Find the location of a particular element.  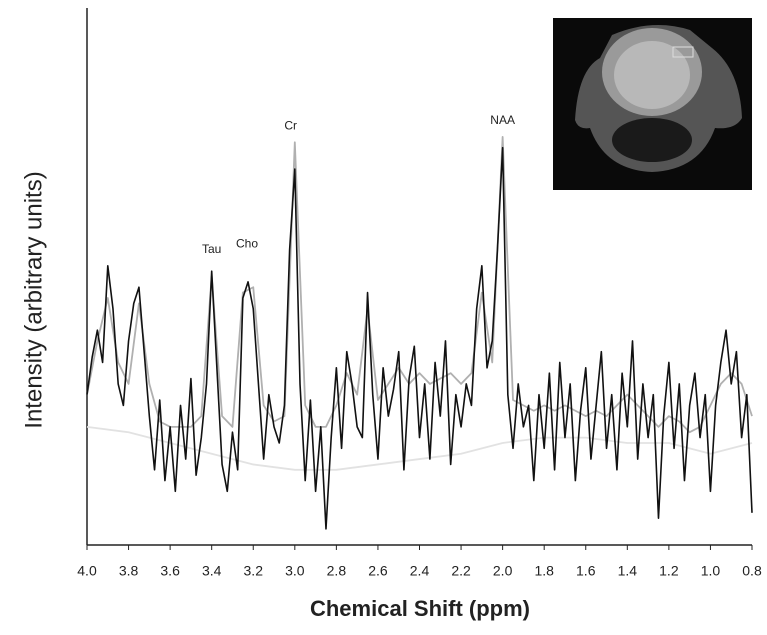

x-tick-label: 2.2 is located at coordinates (461, 571).